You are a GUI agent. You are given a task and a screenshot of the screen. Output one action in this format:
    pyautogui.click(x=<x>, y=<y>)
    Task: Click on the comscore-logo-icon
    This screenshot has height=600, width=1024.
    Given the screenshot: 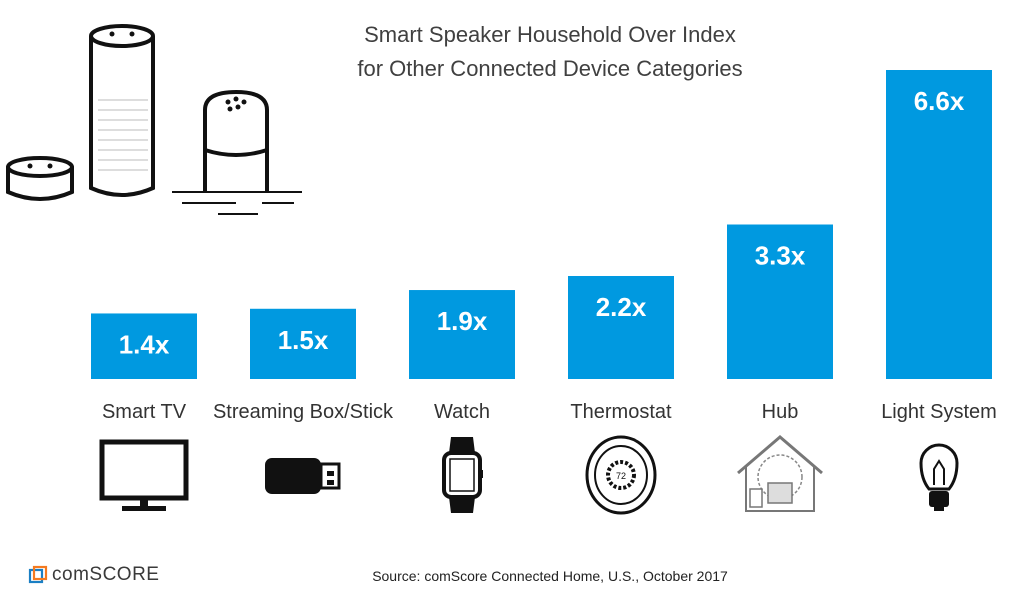 What is the action you would take?
    pyautogui.click(x=38, y=574)
    